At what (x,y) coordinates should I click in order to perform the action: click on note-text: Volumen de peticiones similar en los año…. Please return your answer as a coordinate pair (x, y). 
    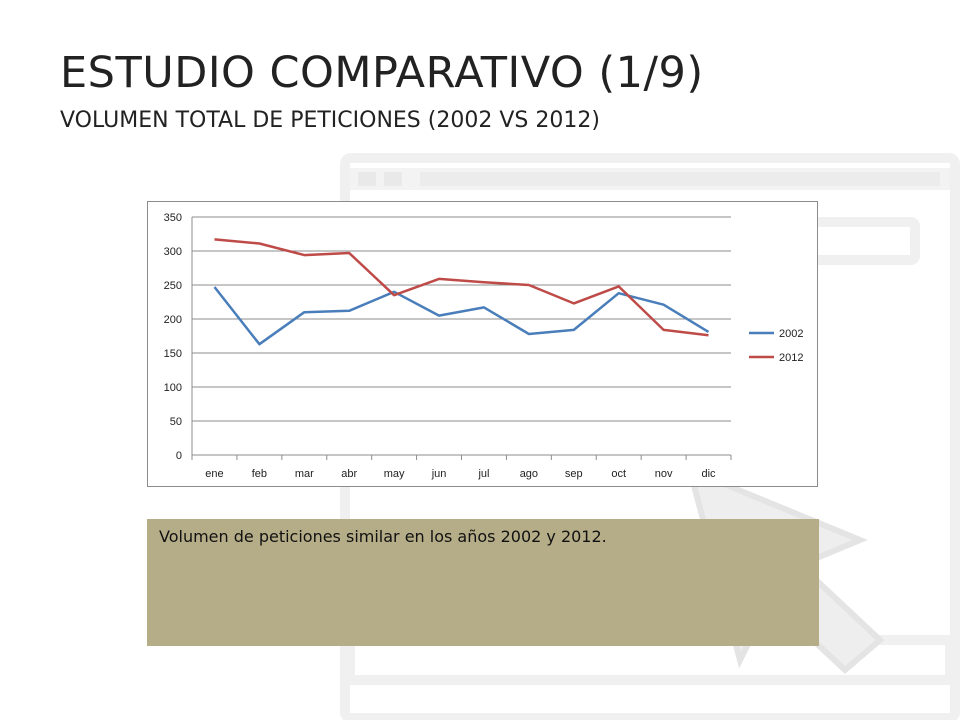
    Looking at the image, I should click on (383, 536).